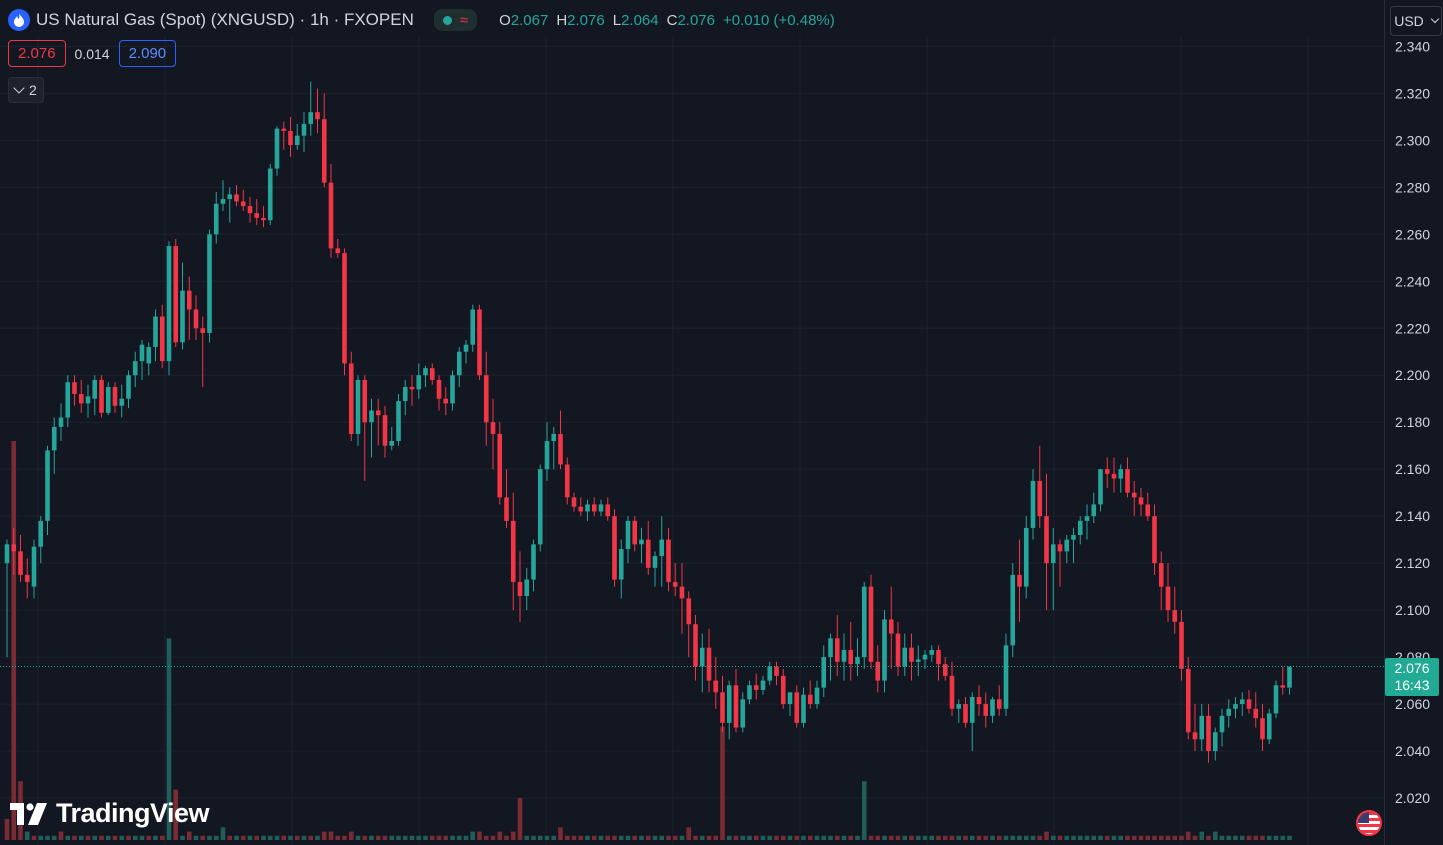  I want to click on tradingview-logo: TradingView, so click(110, 813).